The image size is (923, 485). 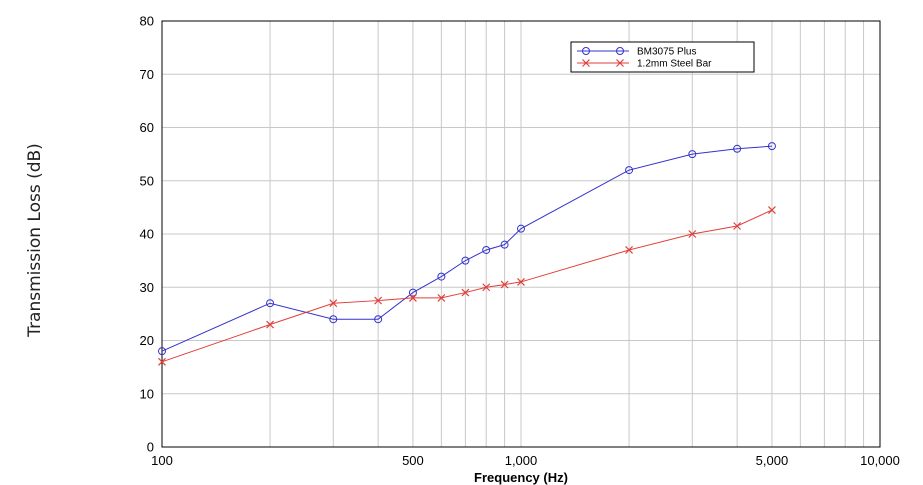 I want to click on y-tick-label: 80, so click(x=147, y=21).